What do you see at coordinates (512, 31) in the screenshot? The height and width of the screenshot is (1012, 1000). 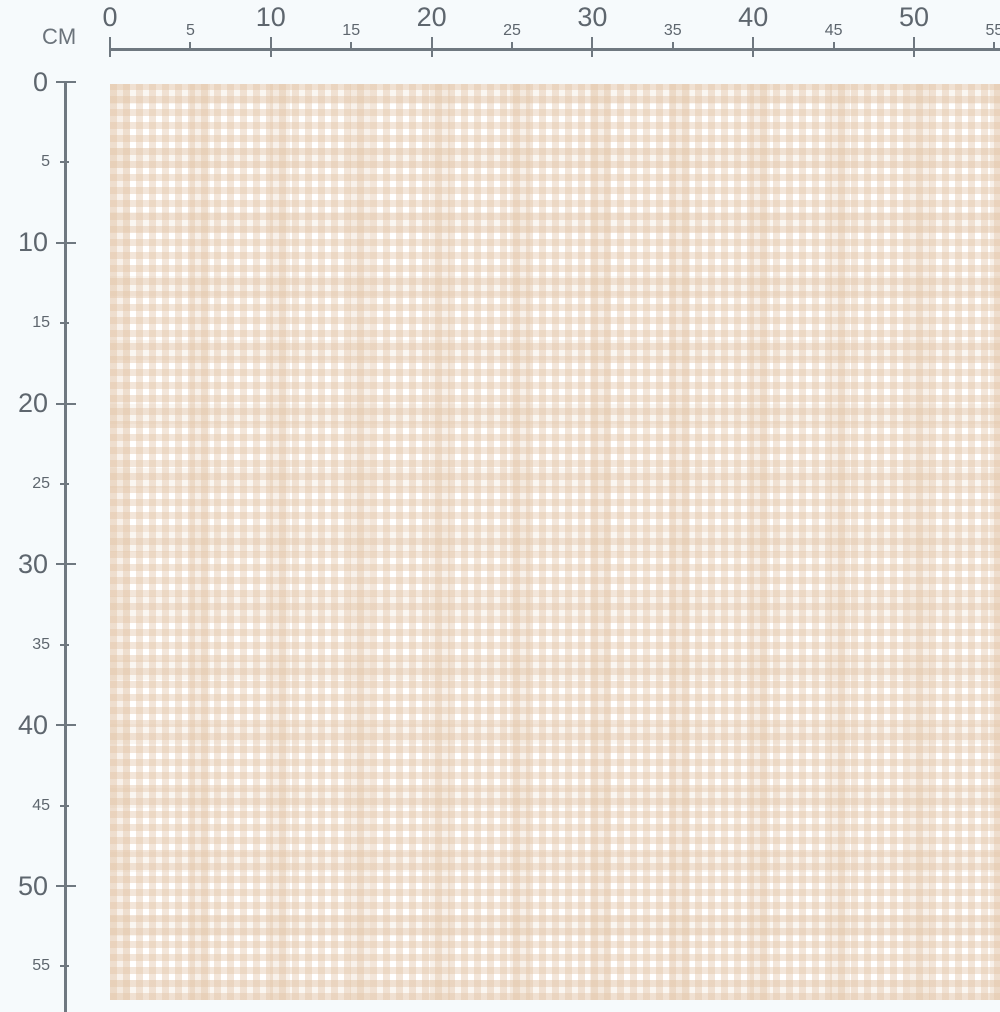 I see `horizontal-tick-label: 25` at bounding box center [512, 31].